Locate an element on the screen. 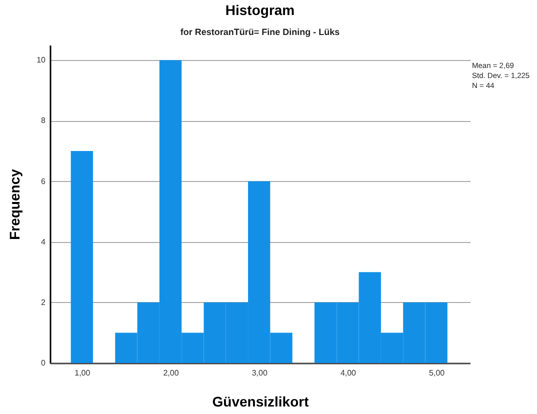  x-tick-label: 2,00 is located at coordinates (171, 373).